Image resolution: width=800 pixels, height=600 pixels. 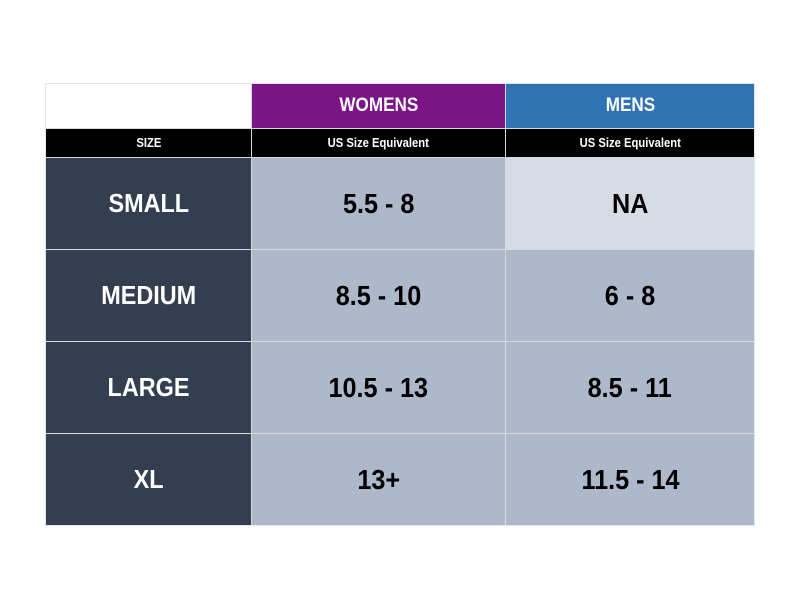 What do you see at coordinates (148, 106) in the screenshot?
I see `corner-cell` at bounding box center [148, 106].